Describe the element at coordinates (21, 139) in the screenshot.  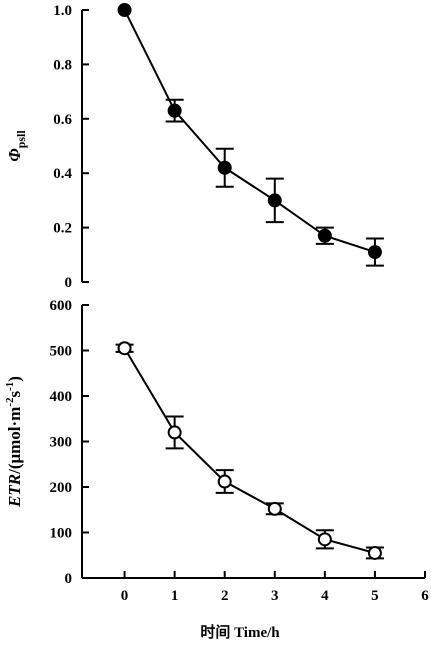
I see `y-axis-label-sub: psll` at that location.